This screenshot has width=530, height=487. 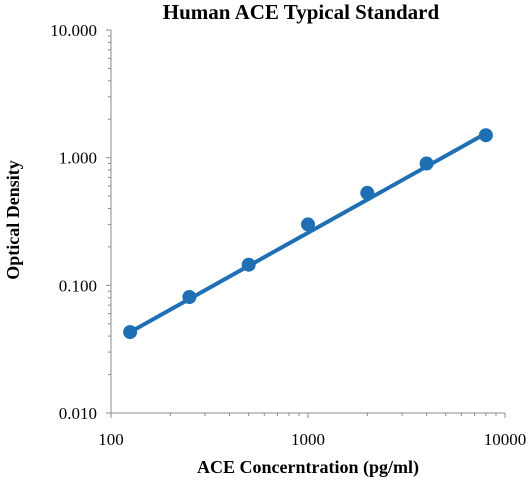 What do you see at coordinates (505, 439) in the screenshot?
I see `x-tick-label: 10000` at bounding box center [505, 439].